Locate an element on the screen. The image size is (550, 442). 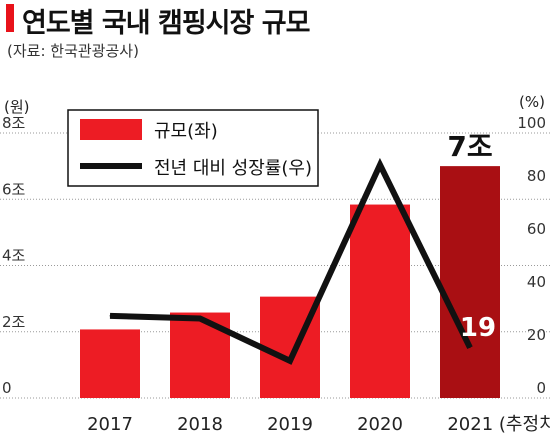
left-axis-tick-label: 0 is located at coordinates (7, 388).